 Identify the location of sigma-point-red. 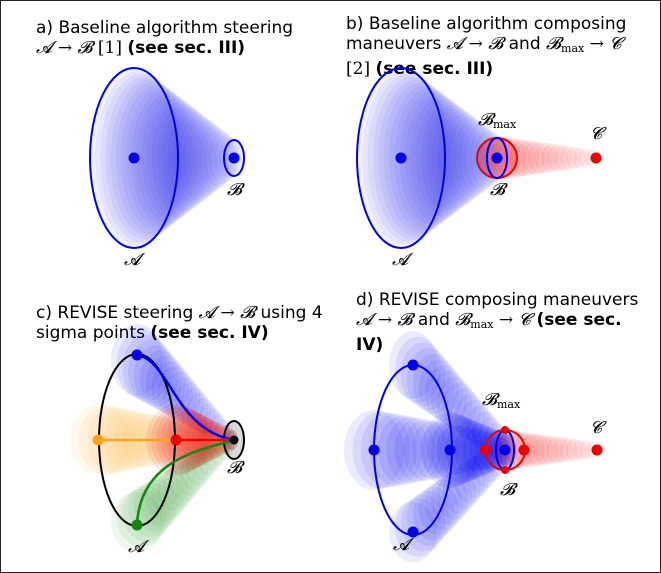
(176, 440).